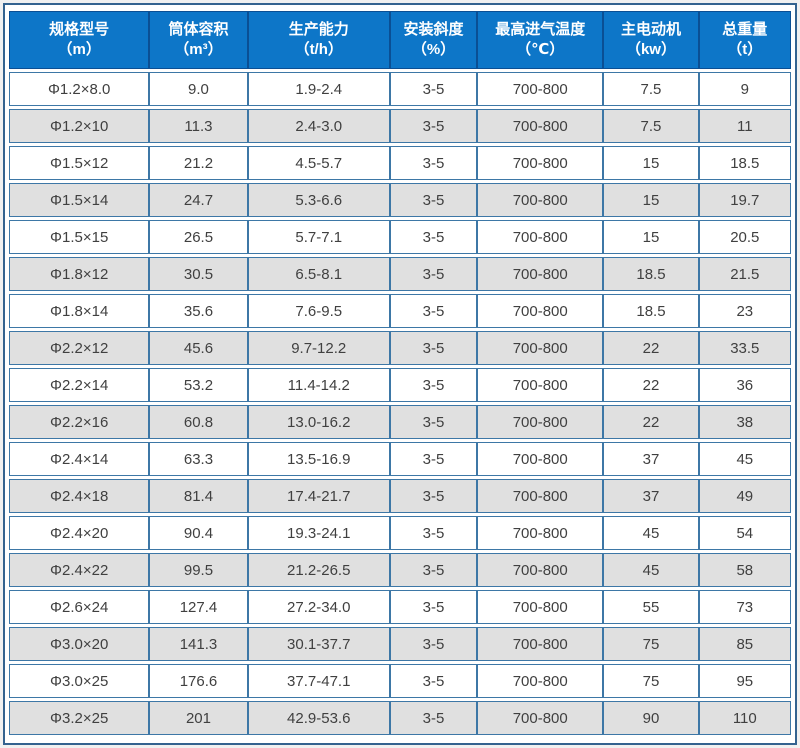 This screenshot has height=748, width=800. I want to click on table-row: Φ1.5×14 24.7 5.3-6.6 3-5 700-800 15 19.7, so click(400, 200).